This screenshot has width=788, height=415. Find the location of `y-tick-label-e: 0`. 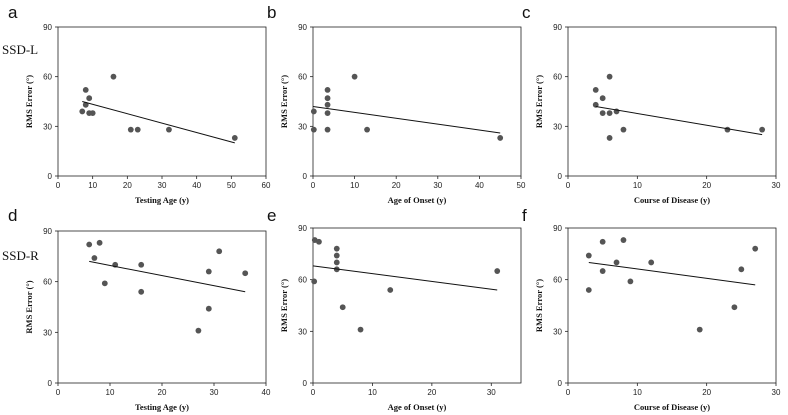

y-tick-label-e: 0 is located at coordinates (305, 383).